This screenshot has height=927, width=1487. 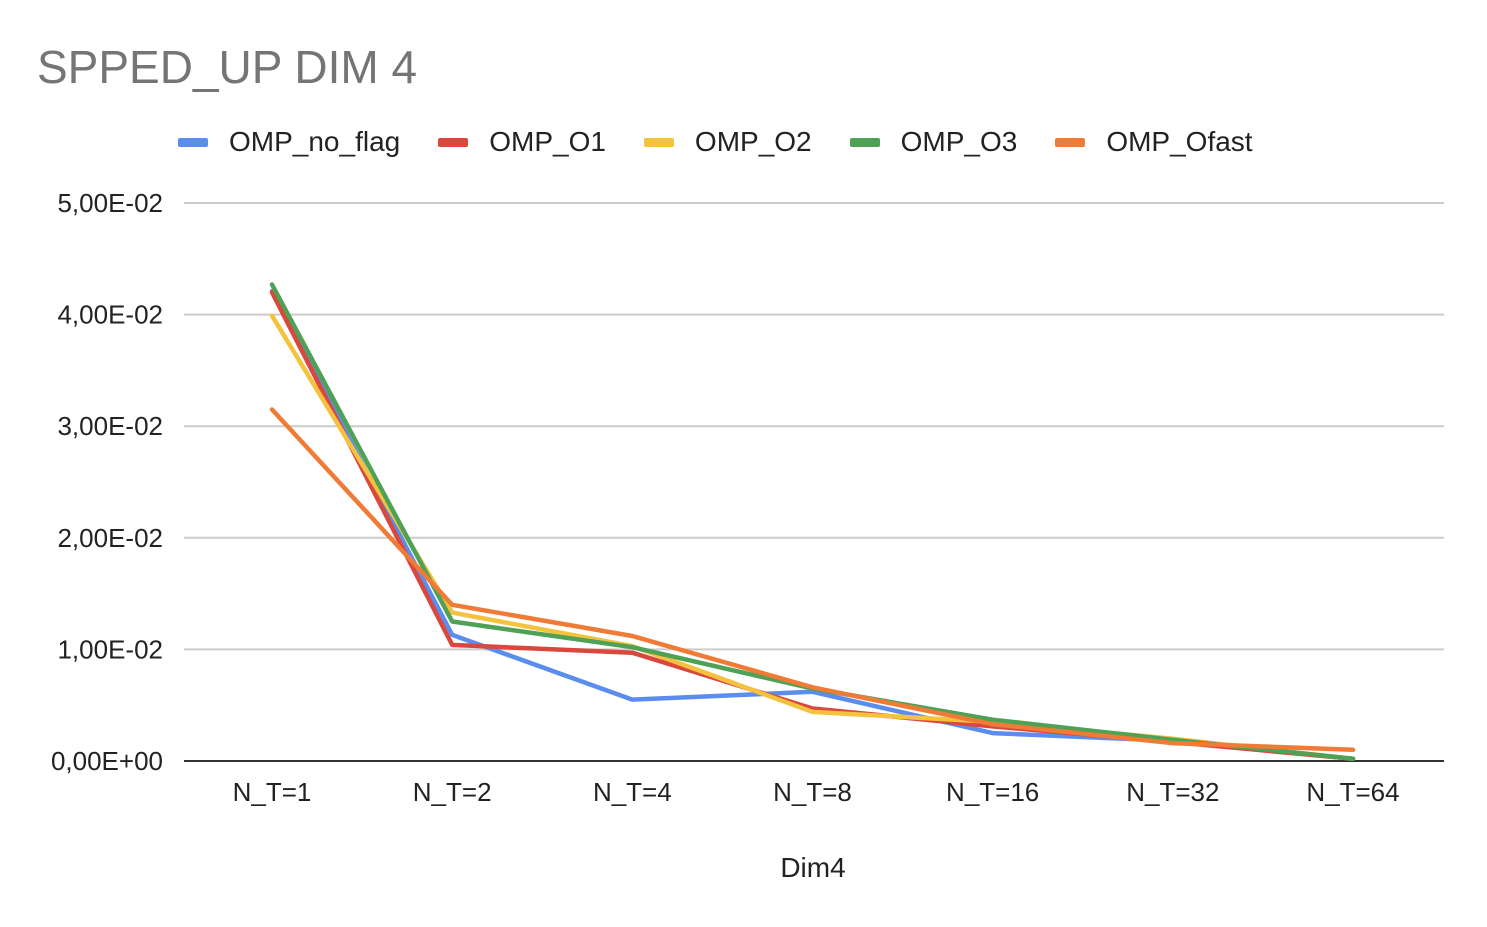 I want to click on x-tick-label: N_T=8, so click(x=812, y=792).